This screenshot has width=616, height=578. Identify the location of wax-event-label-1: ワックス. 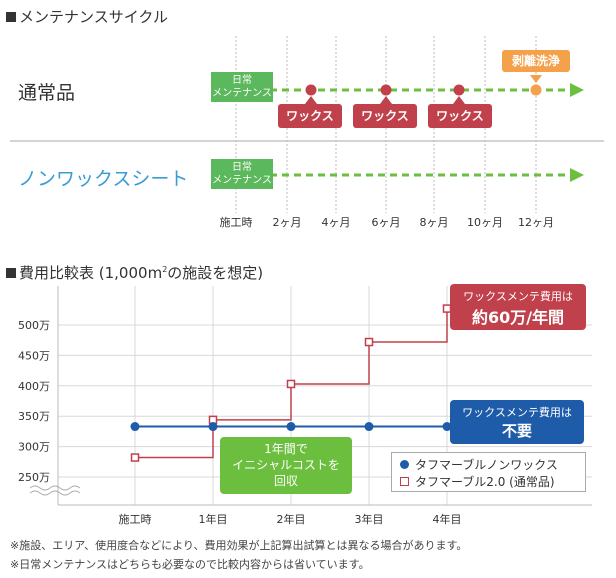
(310, 116).